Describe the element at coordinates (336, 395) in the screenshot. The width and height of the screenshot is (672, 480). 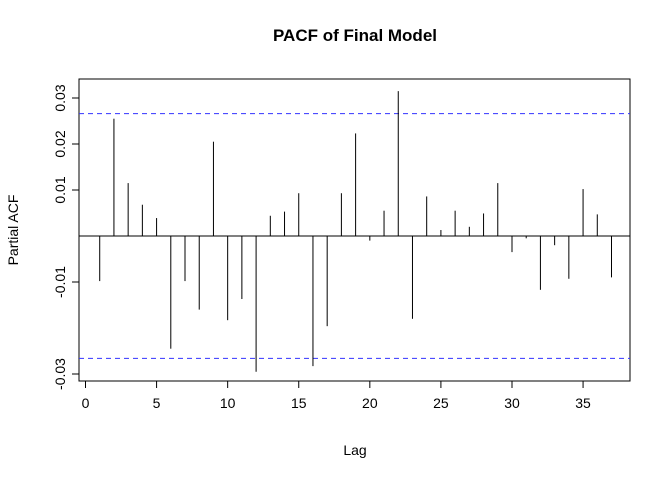
I see `x-axis: 0 5 10 15 20 25 30 35` at that location.